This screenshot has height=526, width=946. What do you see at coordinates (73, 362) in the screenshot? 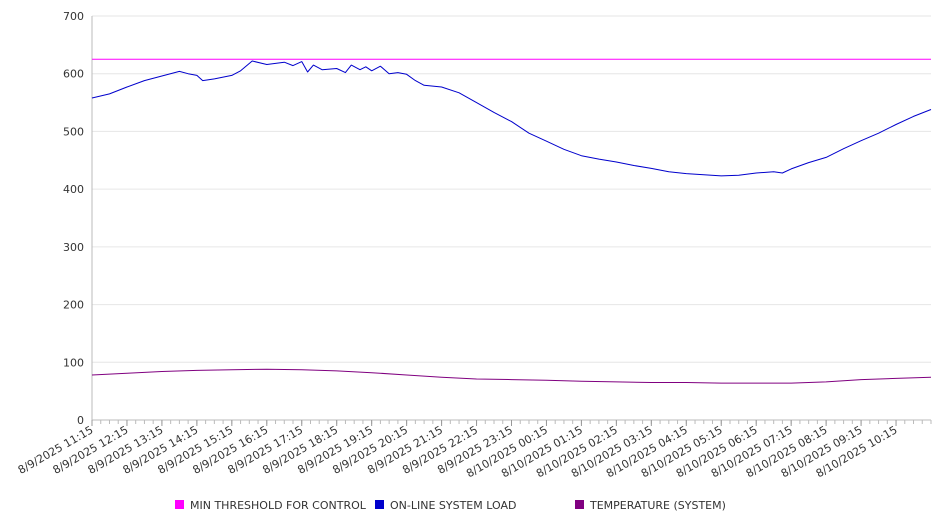
I see `y-tick-label: 100` at bounding box center [73, 362].